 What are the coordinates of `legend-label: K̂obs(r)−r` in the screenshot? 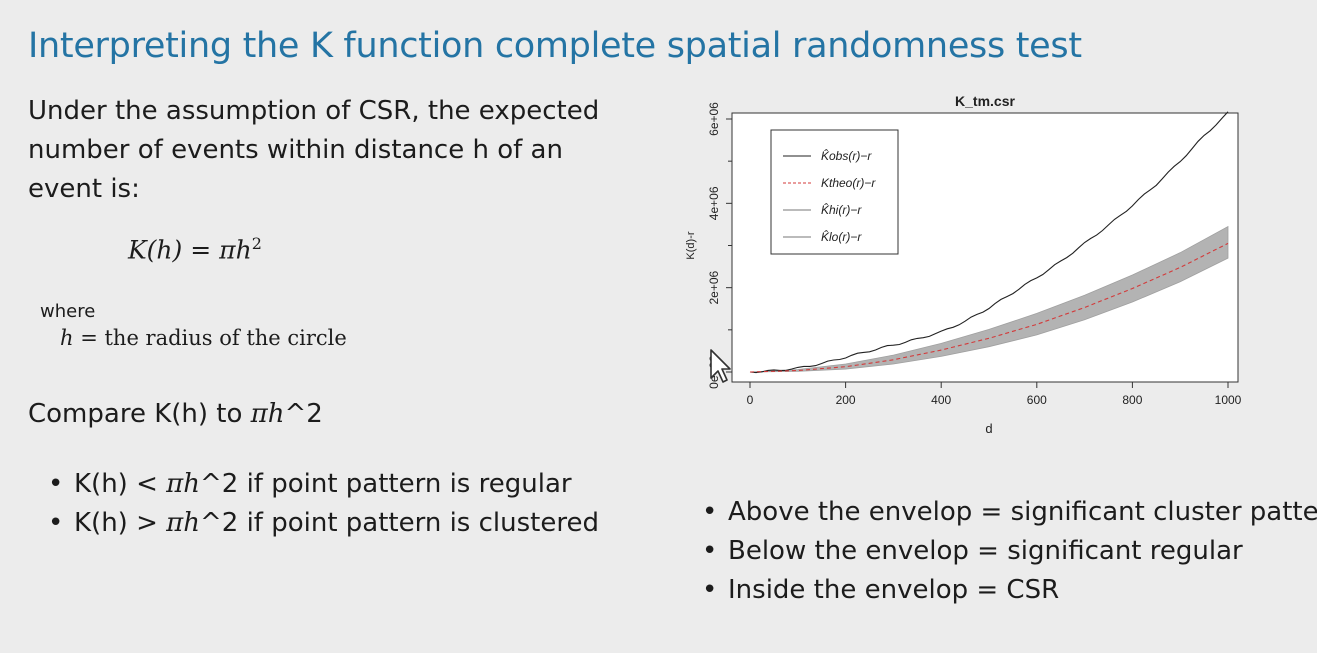 It's located at (846, 155).